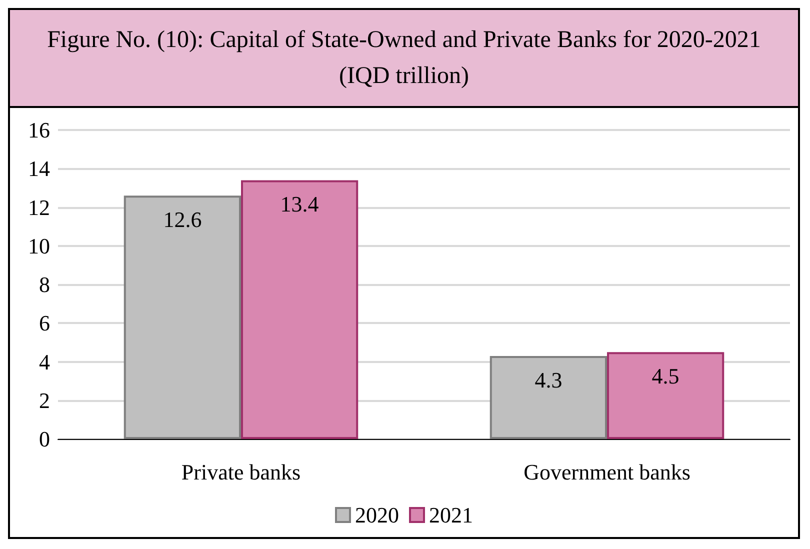 Image resolution: width=810 pixels, height=549 pixels. Describe the element at coordinates (44, 400) in the screenshot. I see `y-tick-label: 2` at that location.